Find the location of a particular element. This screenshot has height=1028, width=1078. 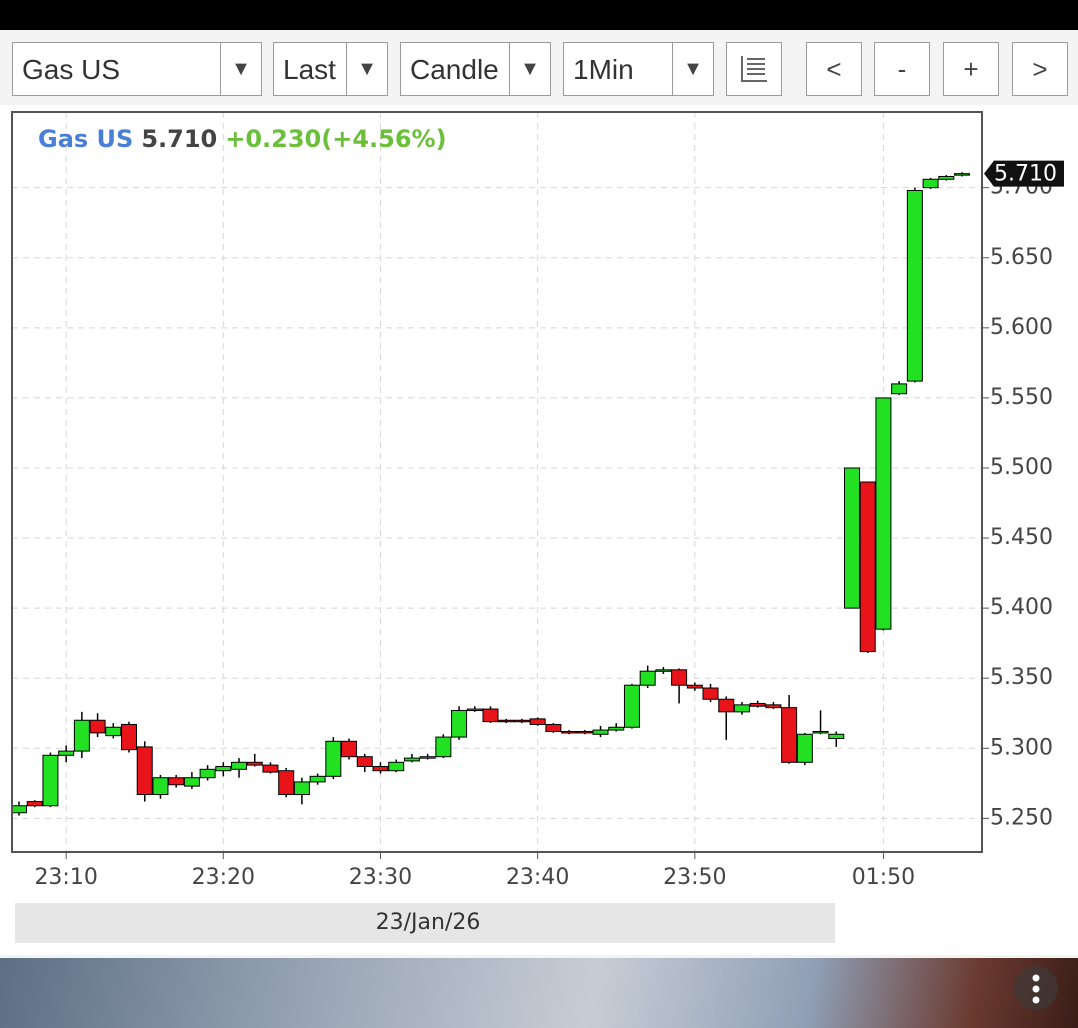

x-tick-label: 01:50 is located at coordinates (883, 877).